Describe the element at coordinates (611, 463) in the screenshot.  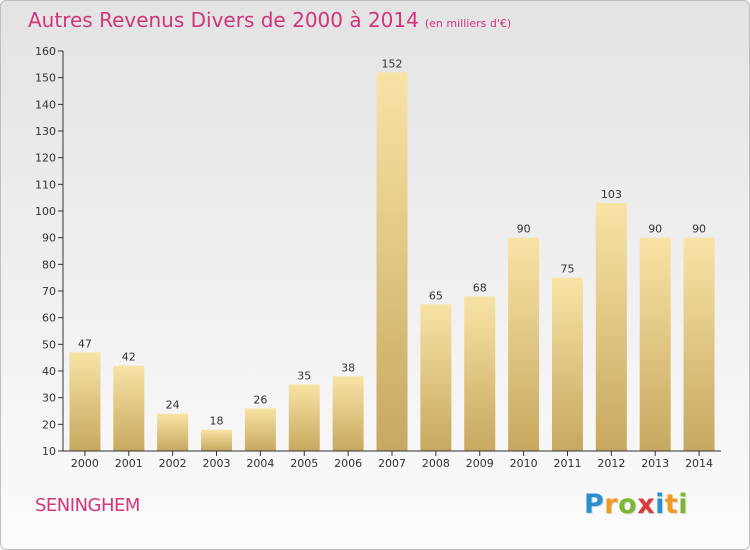
I see `x-tick-label: 2012` at that location.